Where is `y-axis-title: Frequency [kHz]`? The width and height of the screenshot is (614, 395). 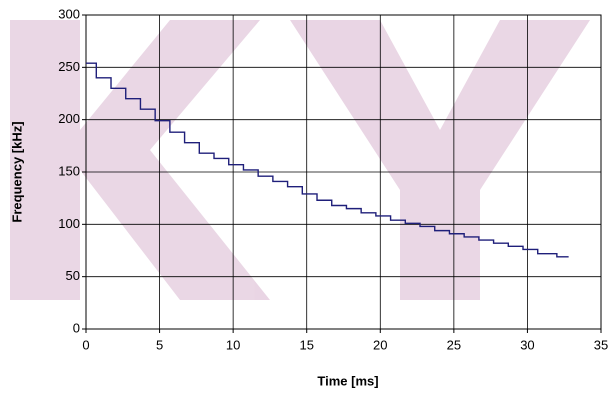 y-axis-title: Frequency [kHz] is located at coordinates (16, 171).